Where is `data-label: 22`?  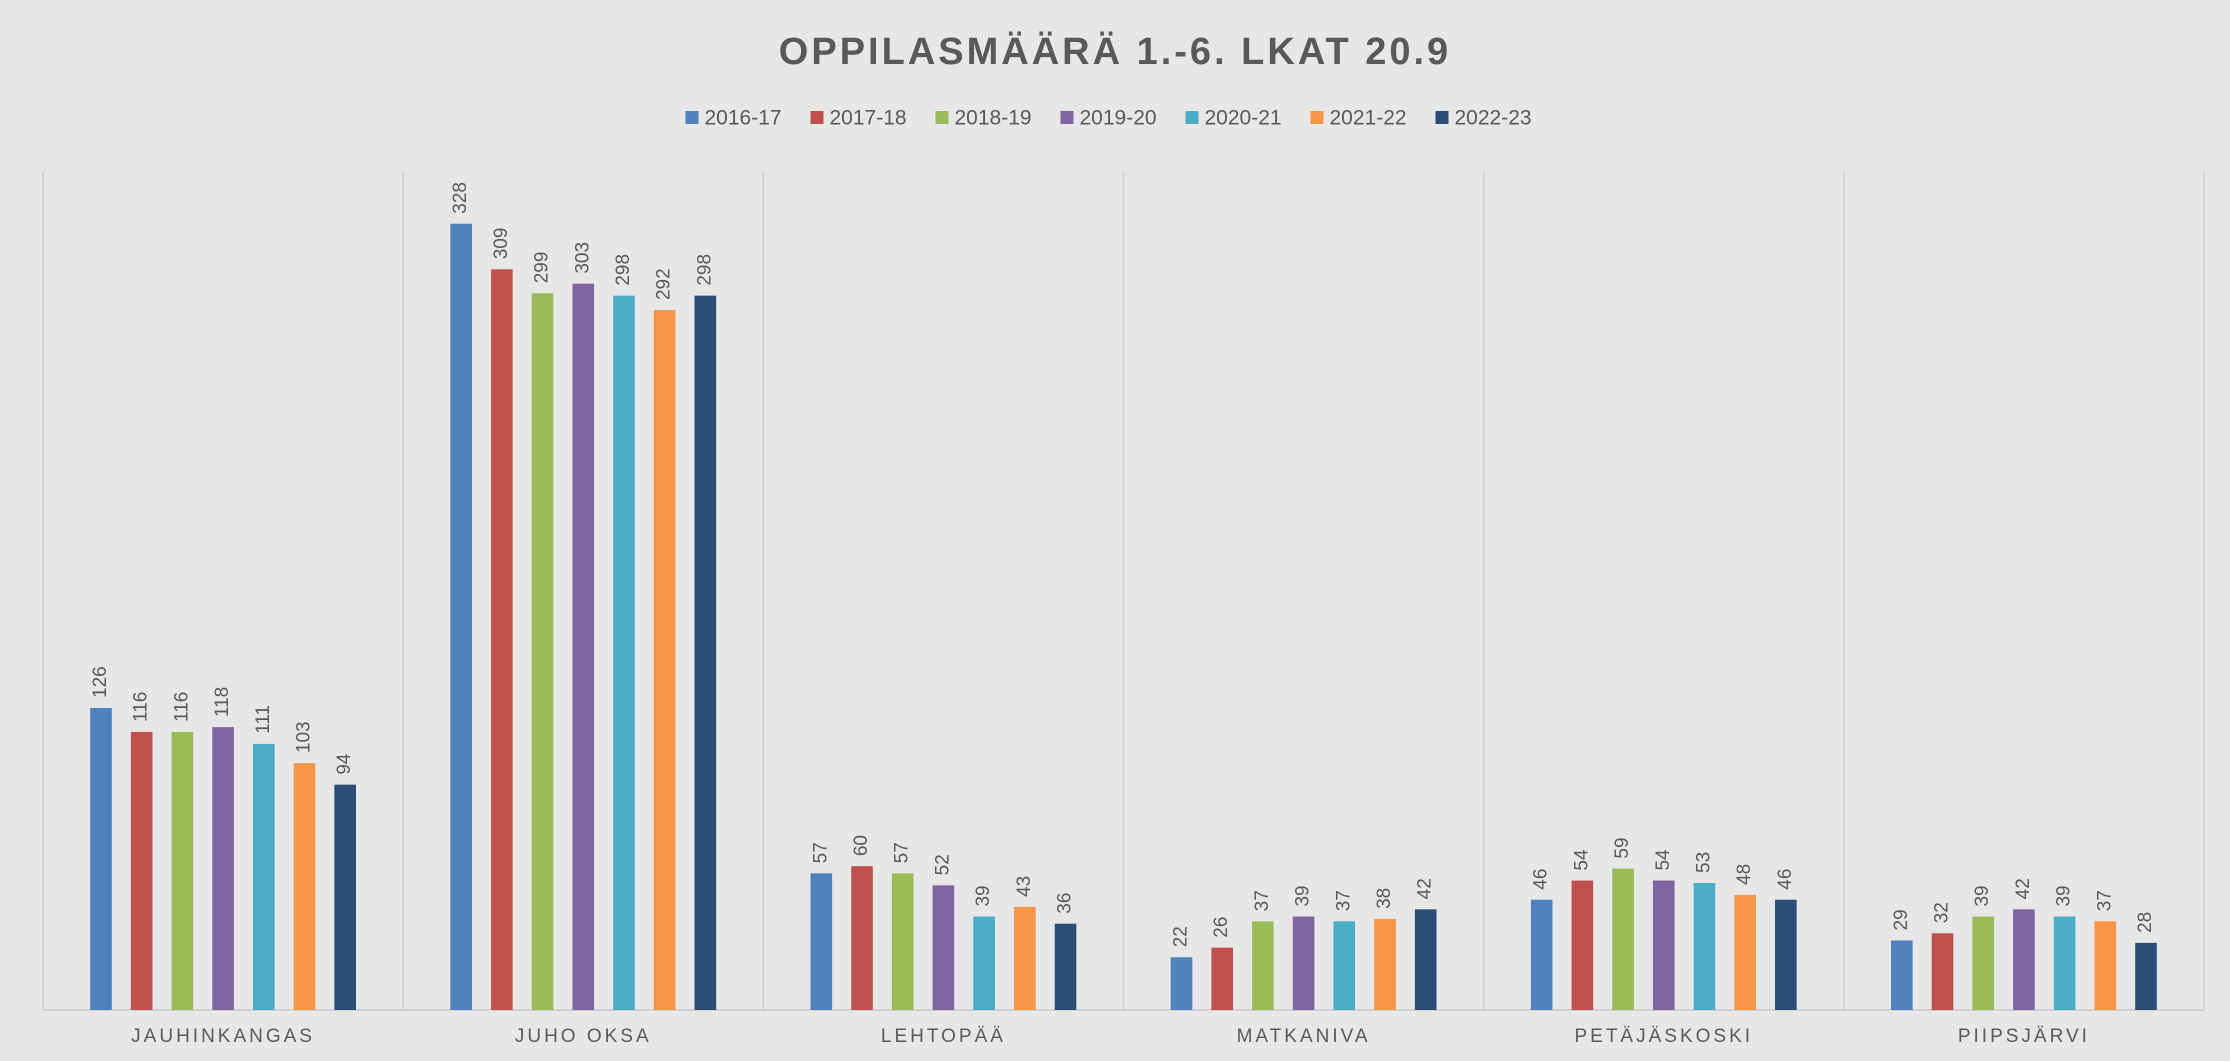 data-label: 22 is located at coordinates (1181, 936).